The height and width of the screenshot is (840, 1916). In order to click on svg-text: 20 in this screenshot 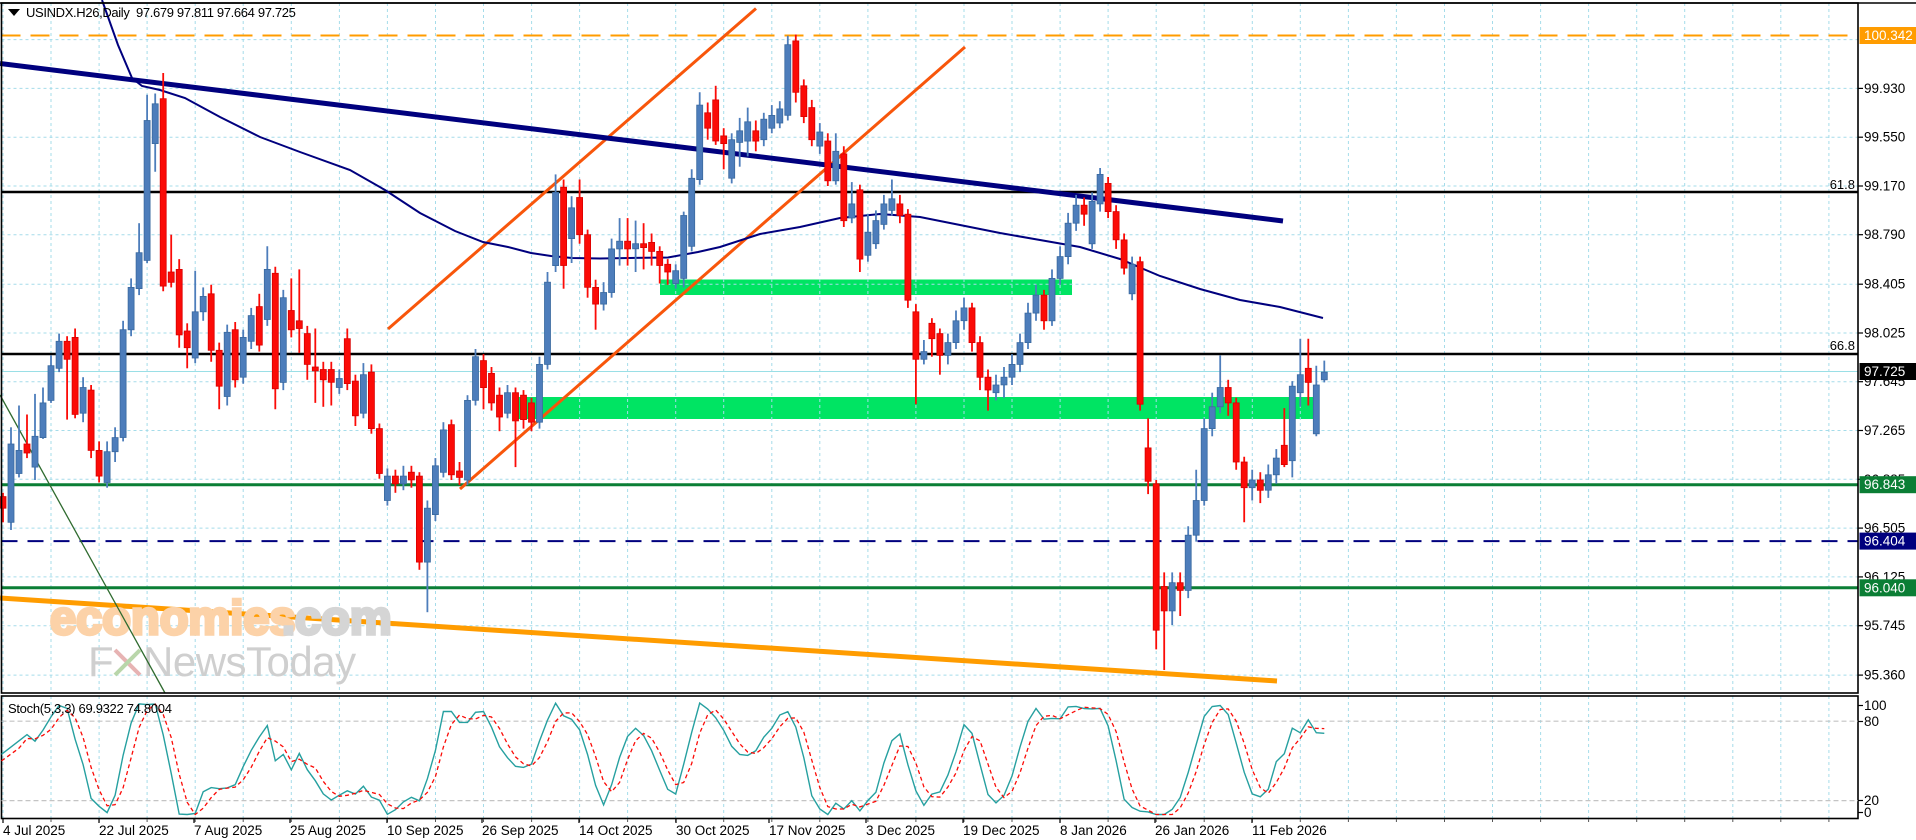, I will do `click(1871, 800)`.